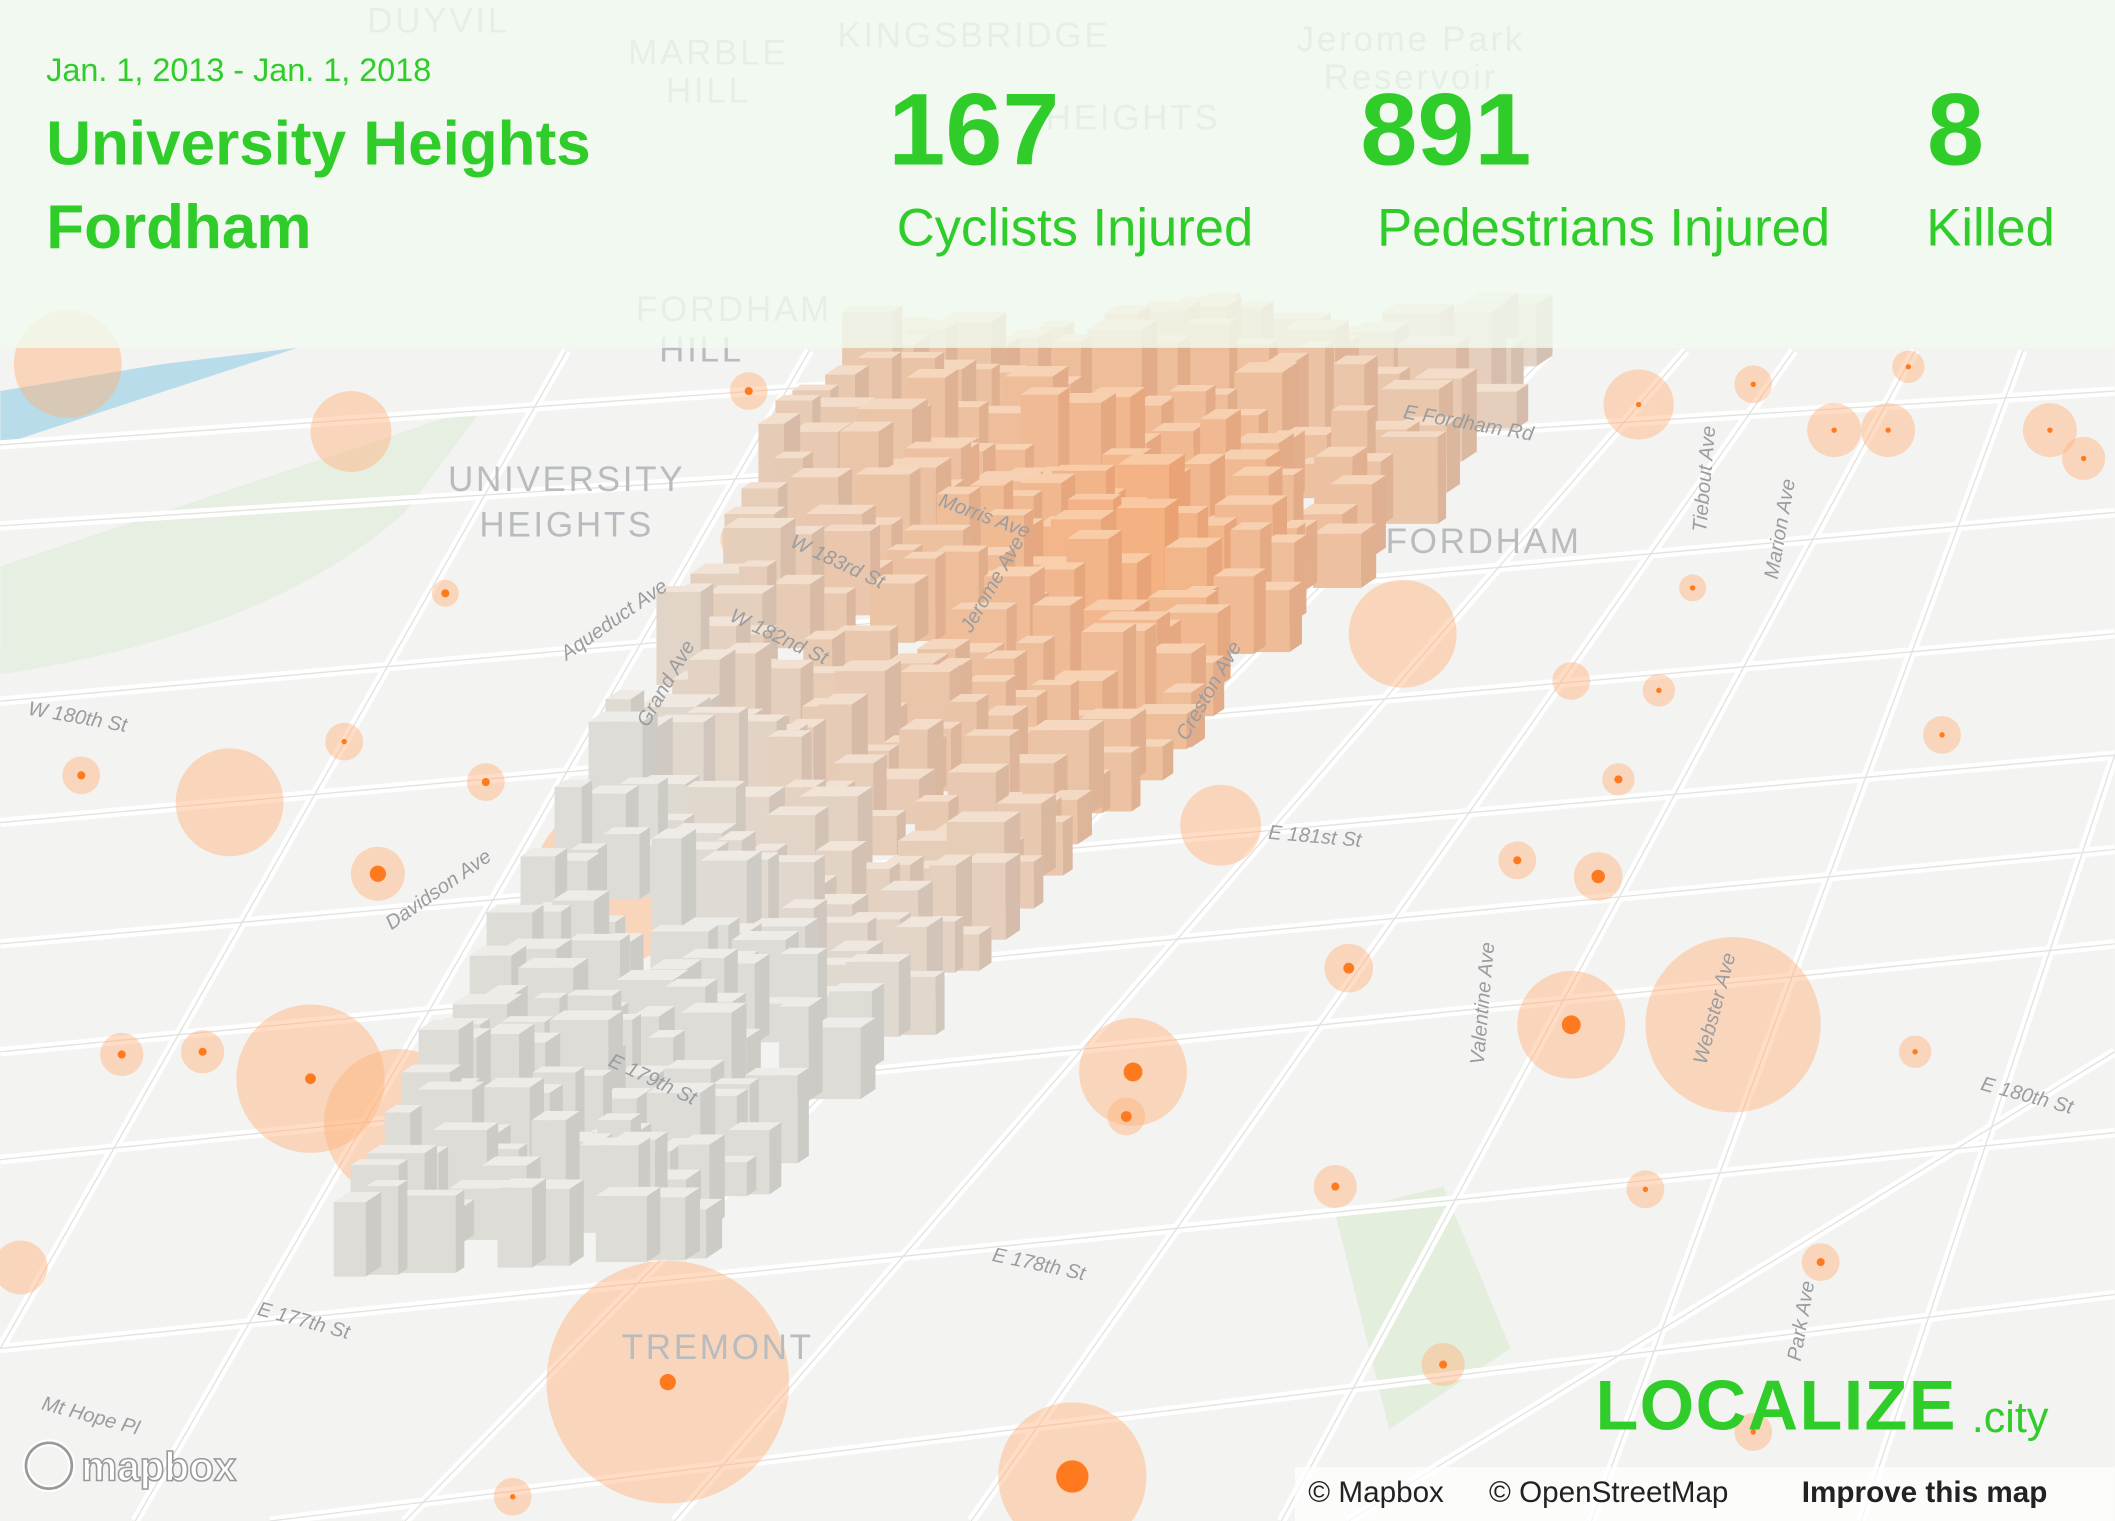 This screenshot has width=2115, height=1521. Describe the element at coordinates (1608, 1492) in the screenshot. I see `attribution-link: © OpenStreetMap` at that location.